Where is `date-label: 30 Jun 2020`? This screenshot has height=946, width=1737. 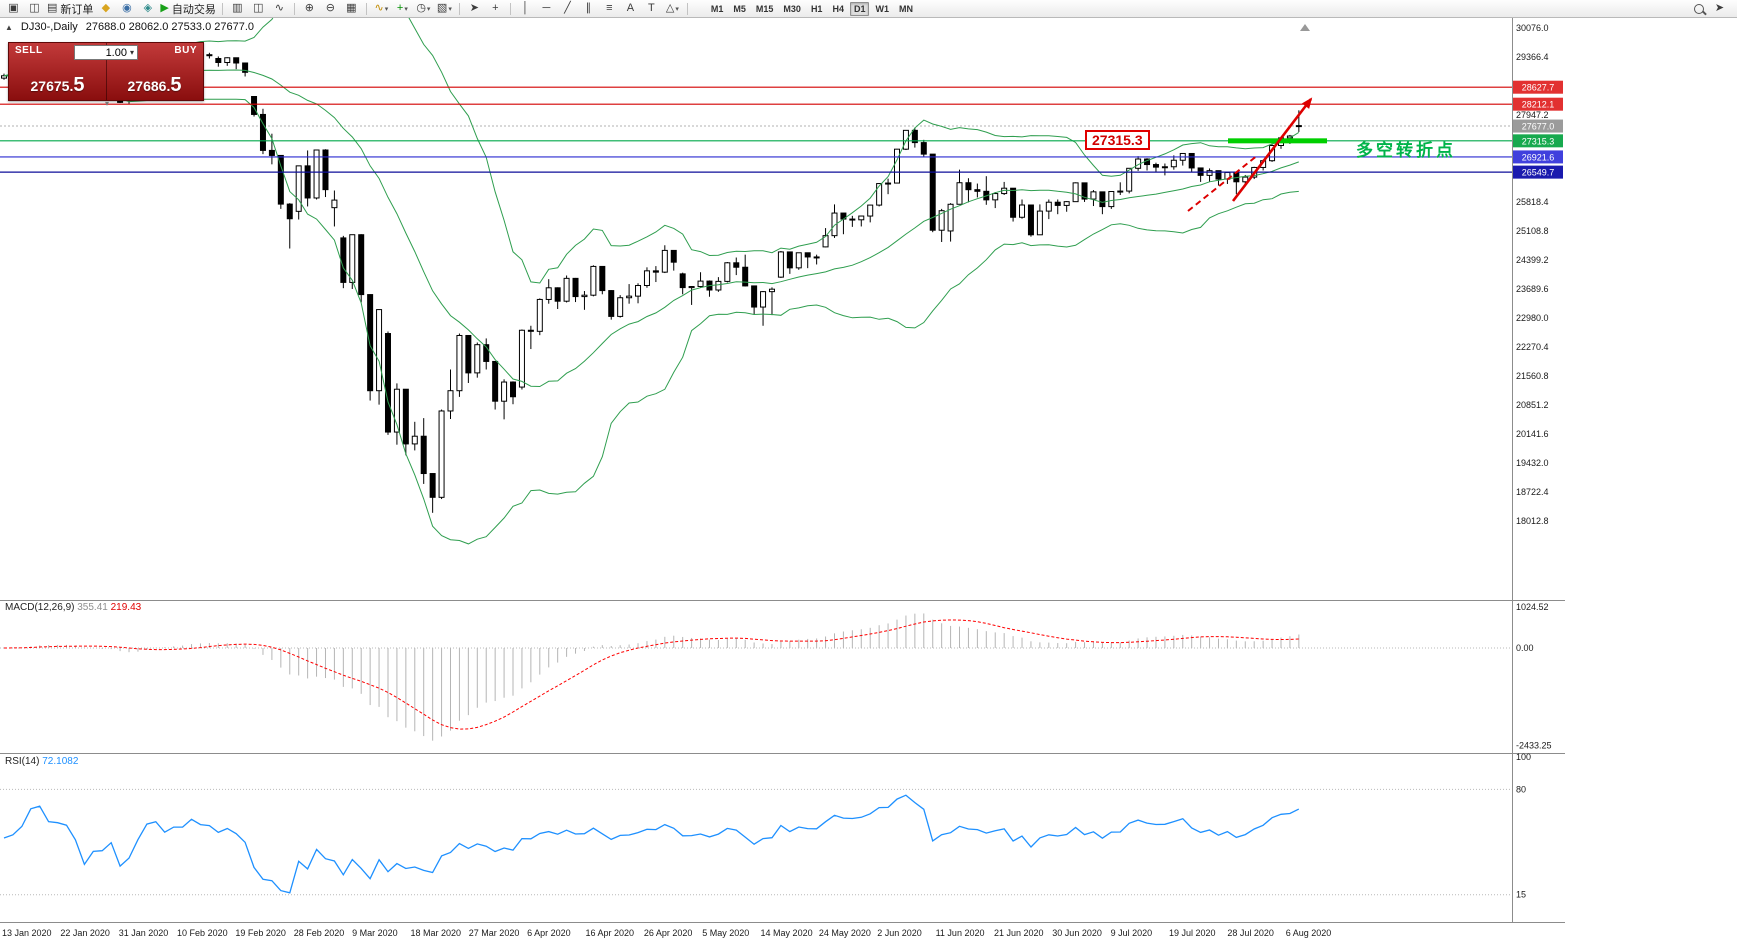 date-label: 30 Jun 2020 is located at coordinates (1077, 933).